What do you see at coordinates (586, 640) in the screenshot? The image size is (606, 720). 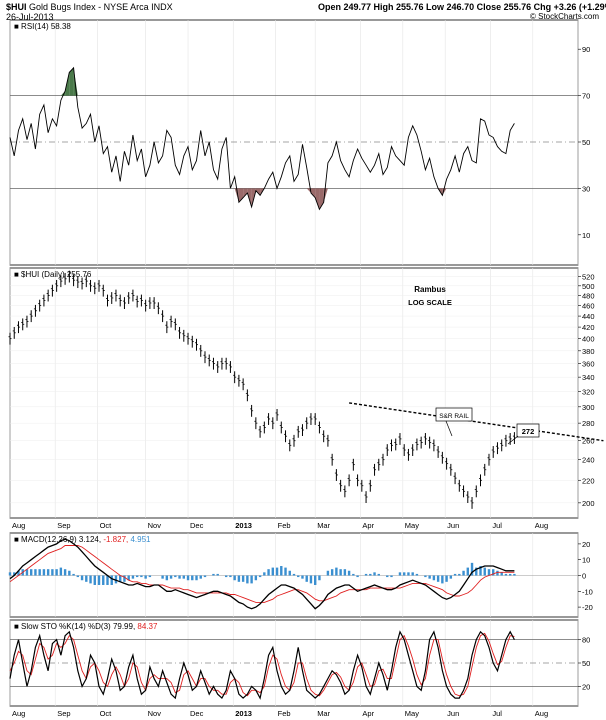 I see `y-tick-label: 80` at bounding box center [586, 640].